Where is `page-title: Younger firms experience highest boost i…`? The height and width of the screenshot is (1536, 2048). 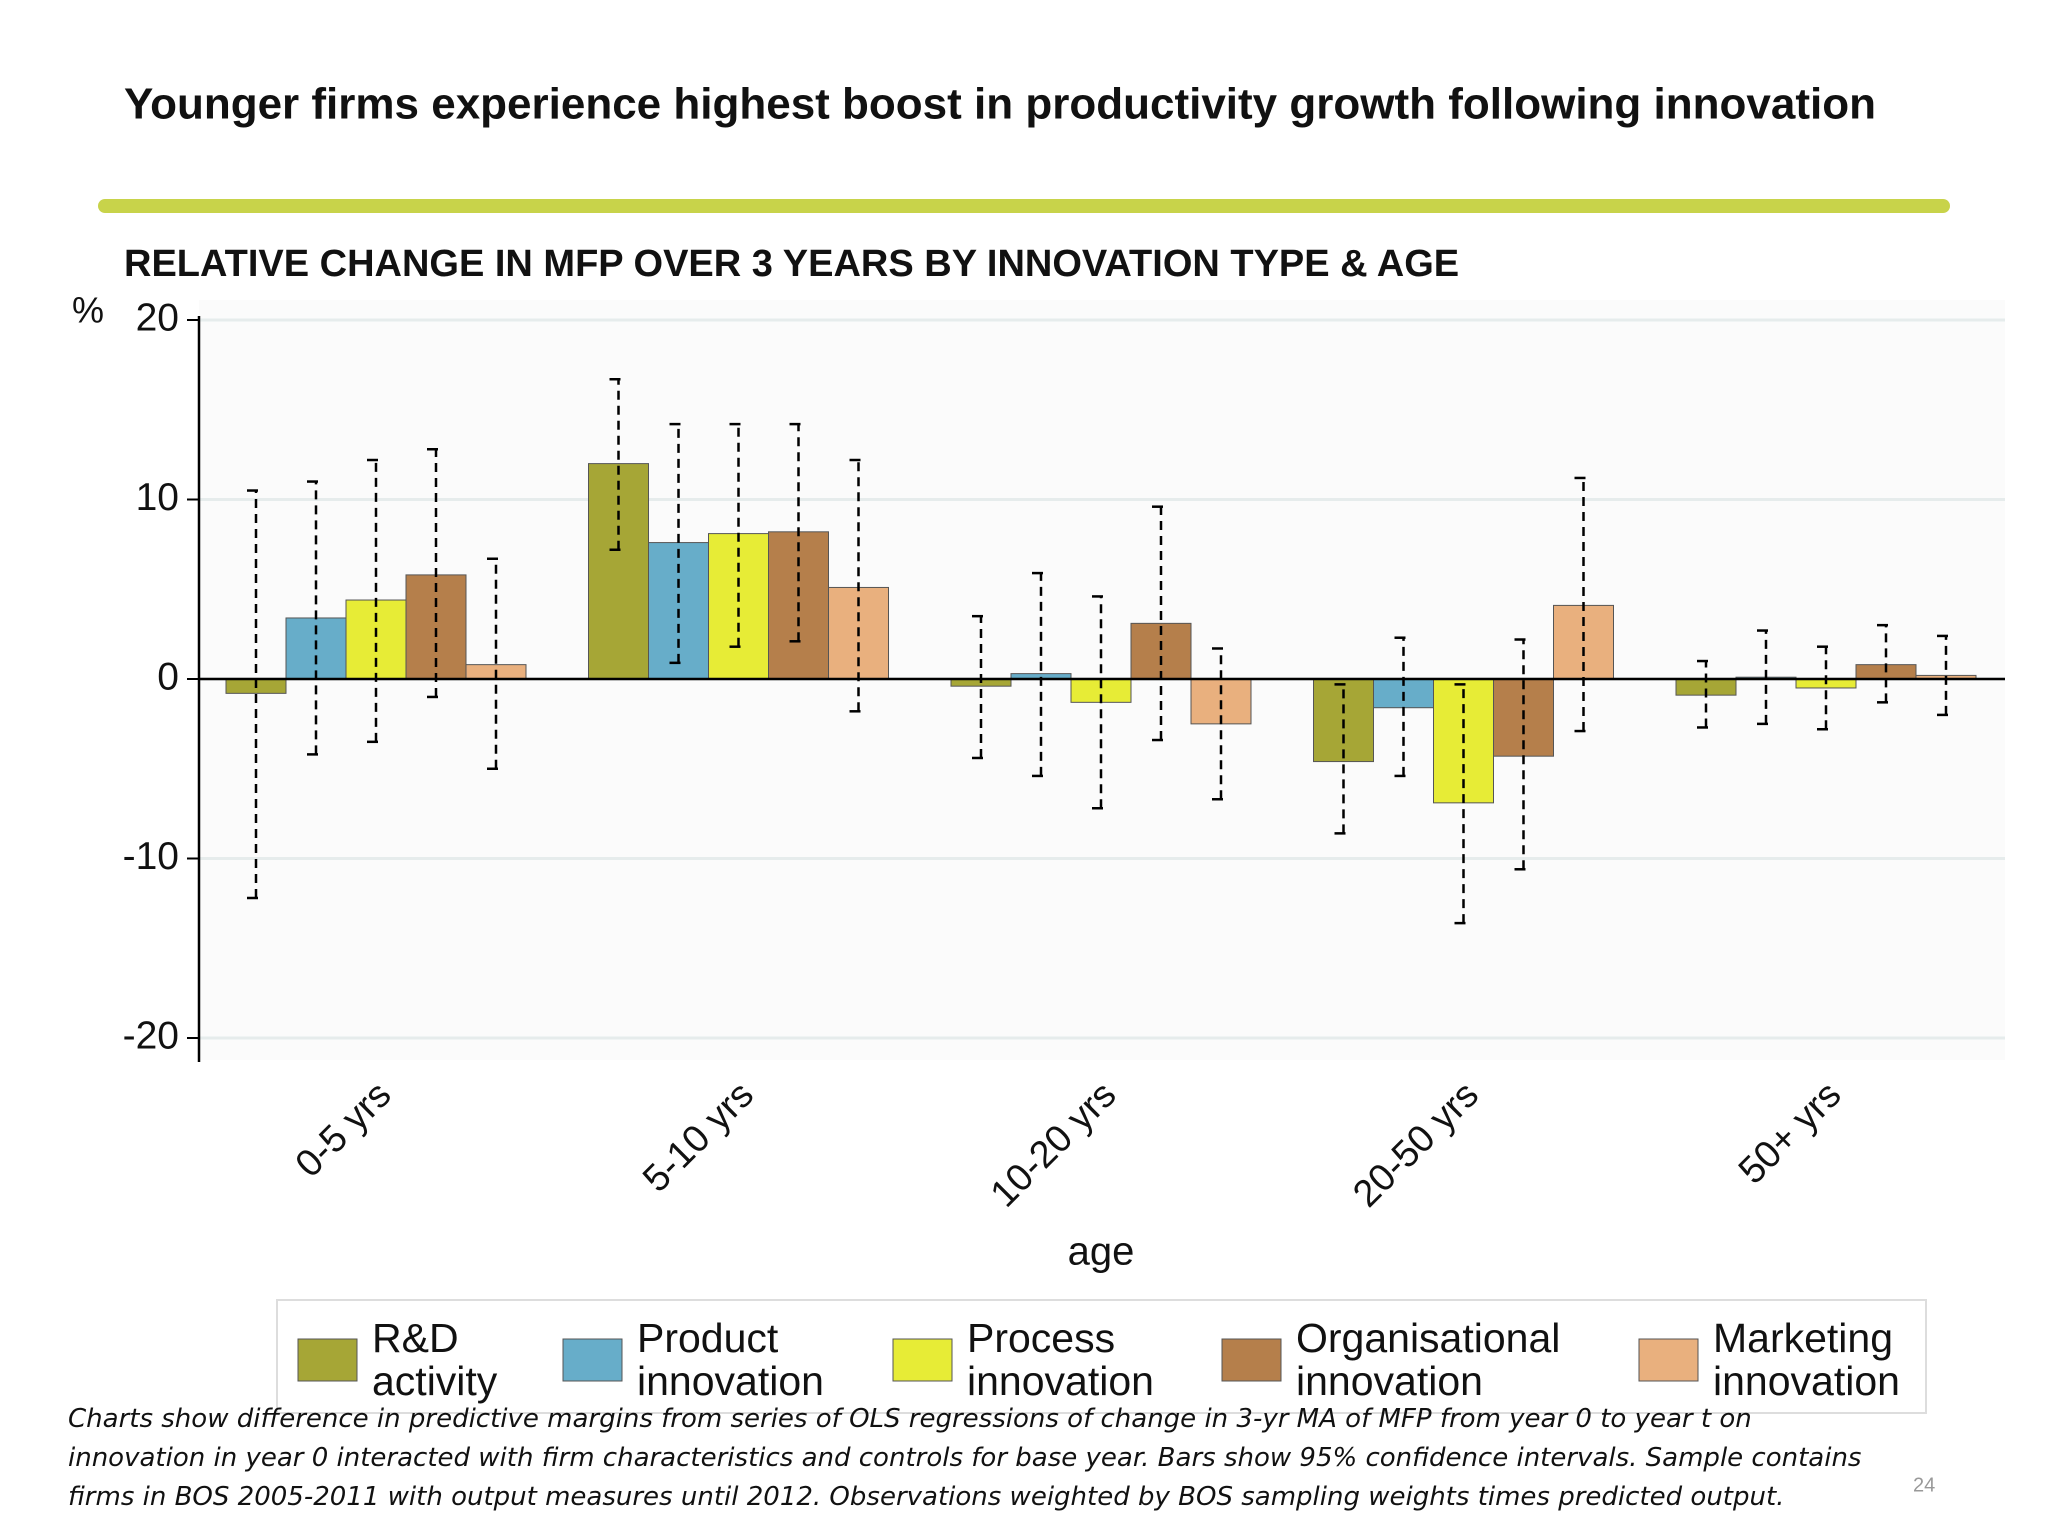 page-title: Younger firms experience highest boost i… is located at coordinates (1000, 104).